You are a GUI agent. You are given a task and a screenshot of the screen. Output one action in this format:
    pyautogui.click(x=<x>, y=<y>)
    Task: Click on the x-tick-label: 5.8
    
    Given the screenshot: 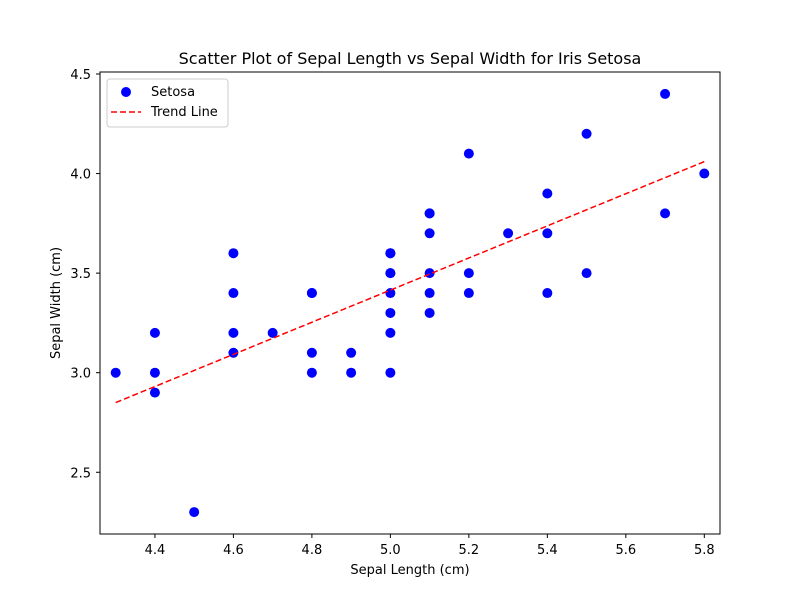 What is the action you would take?
    pyautogui.click(x=704, y=550)
    